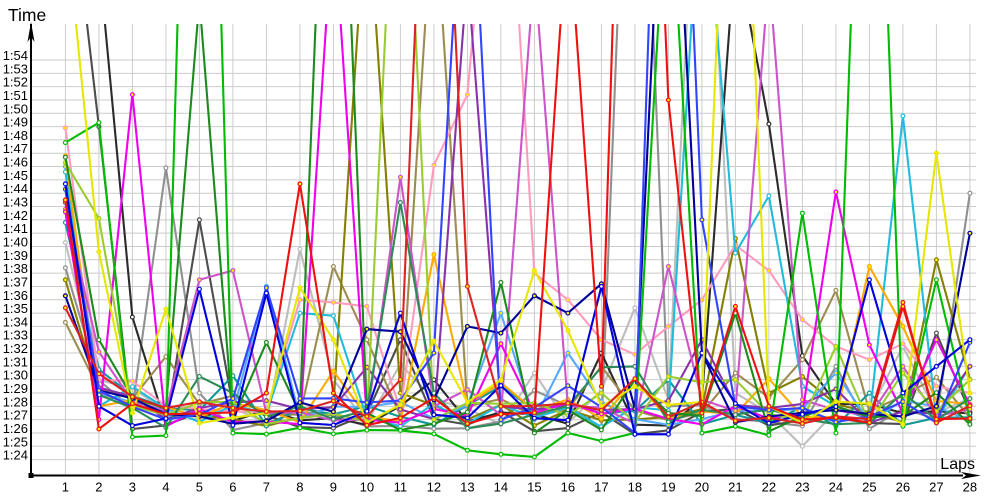 This screenshot has height=500, width=1000. What do you see at coordinates (702, 487) in the screenshot?
I see `svg-text: 20` at bounding box center [702, 487].